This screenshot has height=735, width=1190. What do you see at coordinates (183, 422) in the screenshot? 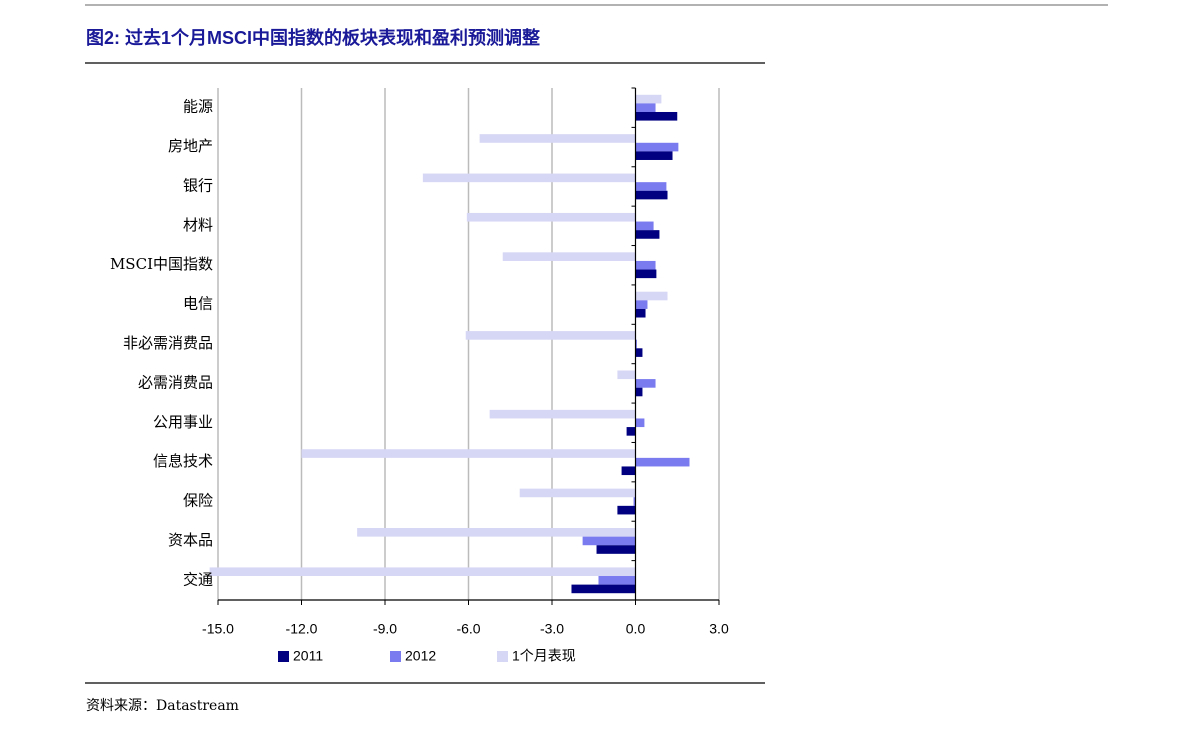
I see `y-tick-label: 公用事业` at bounding box center [183, 422].